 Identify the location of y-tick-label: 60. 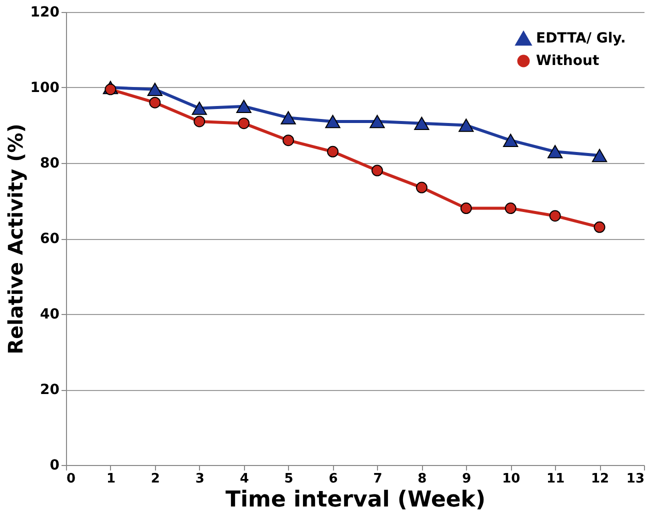
(50, 239).